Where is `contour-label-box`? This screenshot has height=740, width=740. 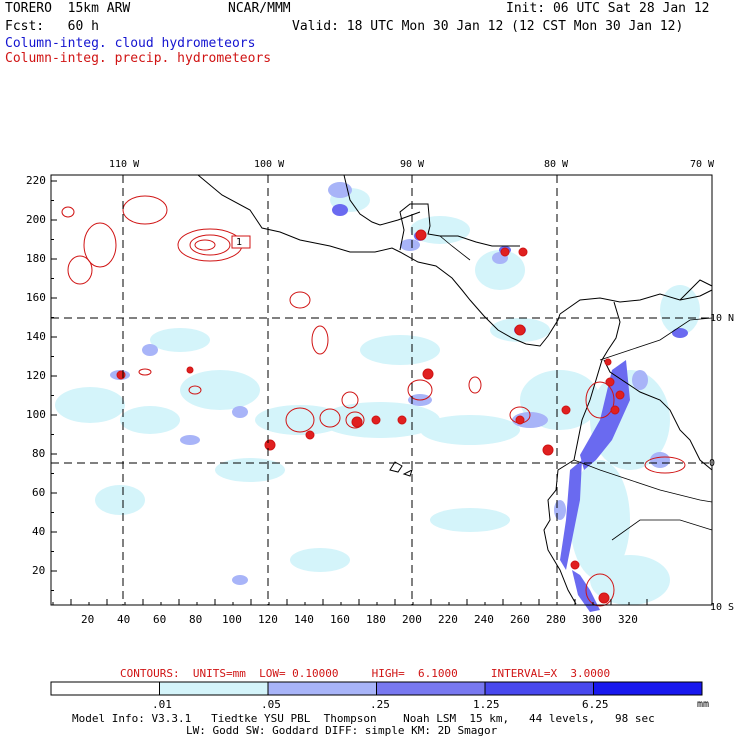 contour-label-box is located at coordinates (241, 242).